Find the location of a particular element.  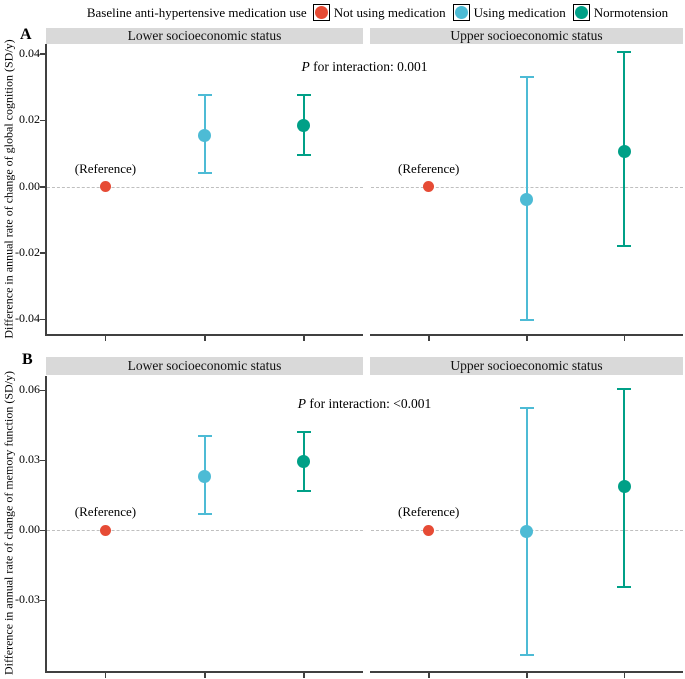

facet-strip-a-lower: Lower socioeconomic status is located at coordinates (204, 36).